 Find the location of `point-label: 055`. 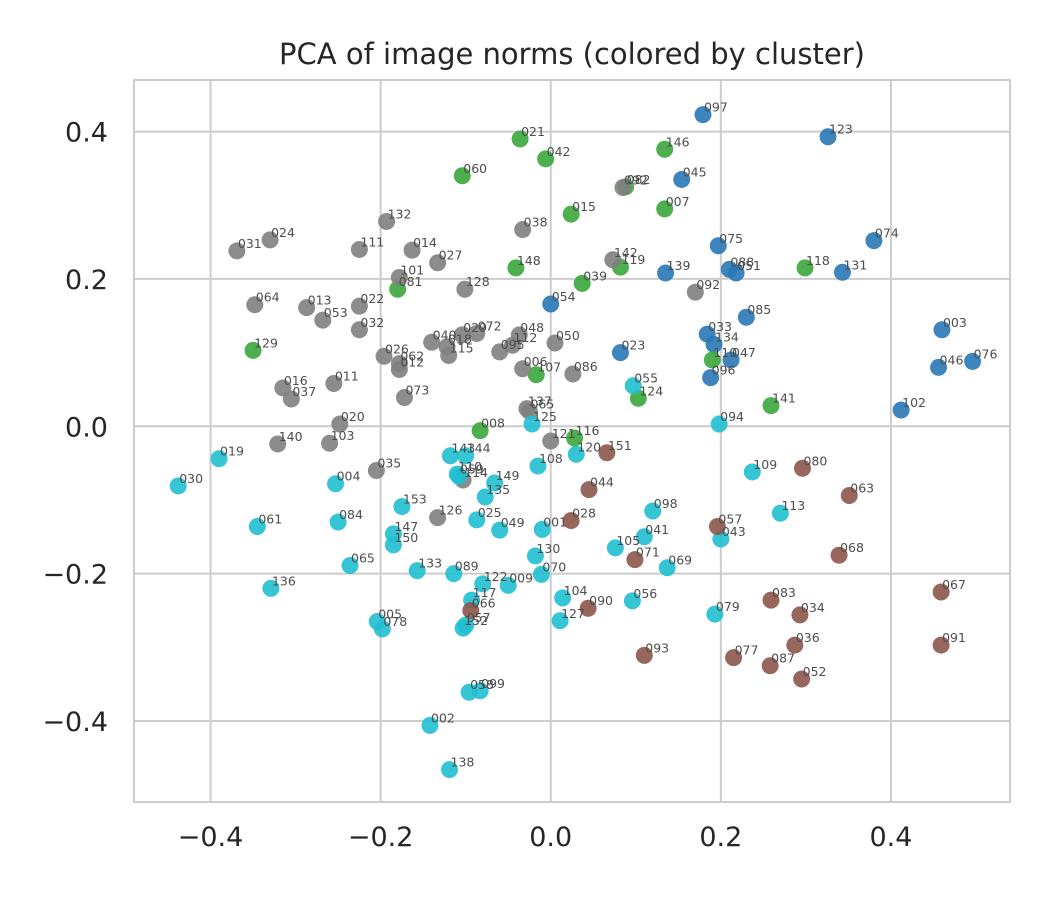

point-label: 055 is located at coordinates (646, 378).